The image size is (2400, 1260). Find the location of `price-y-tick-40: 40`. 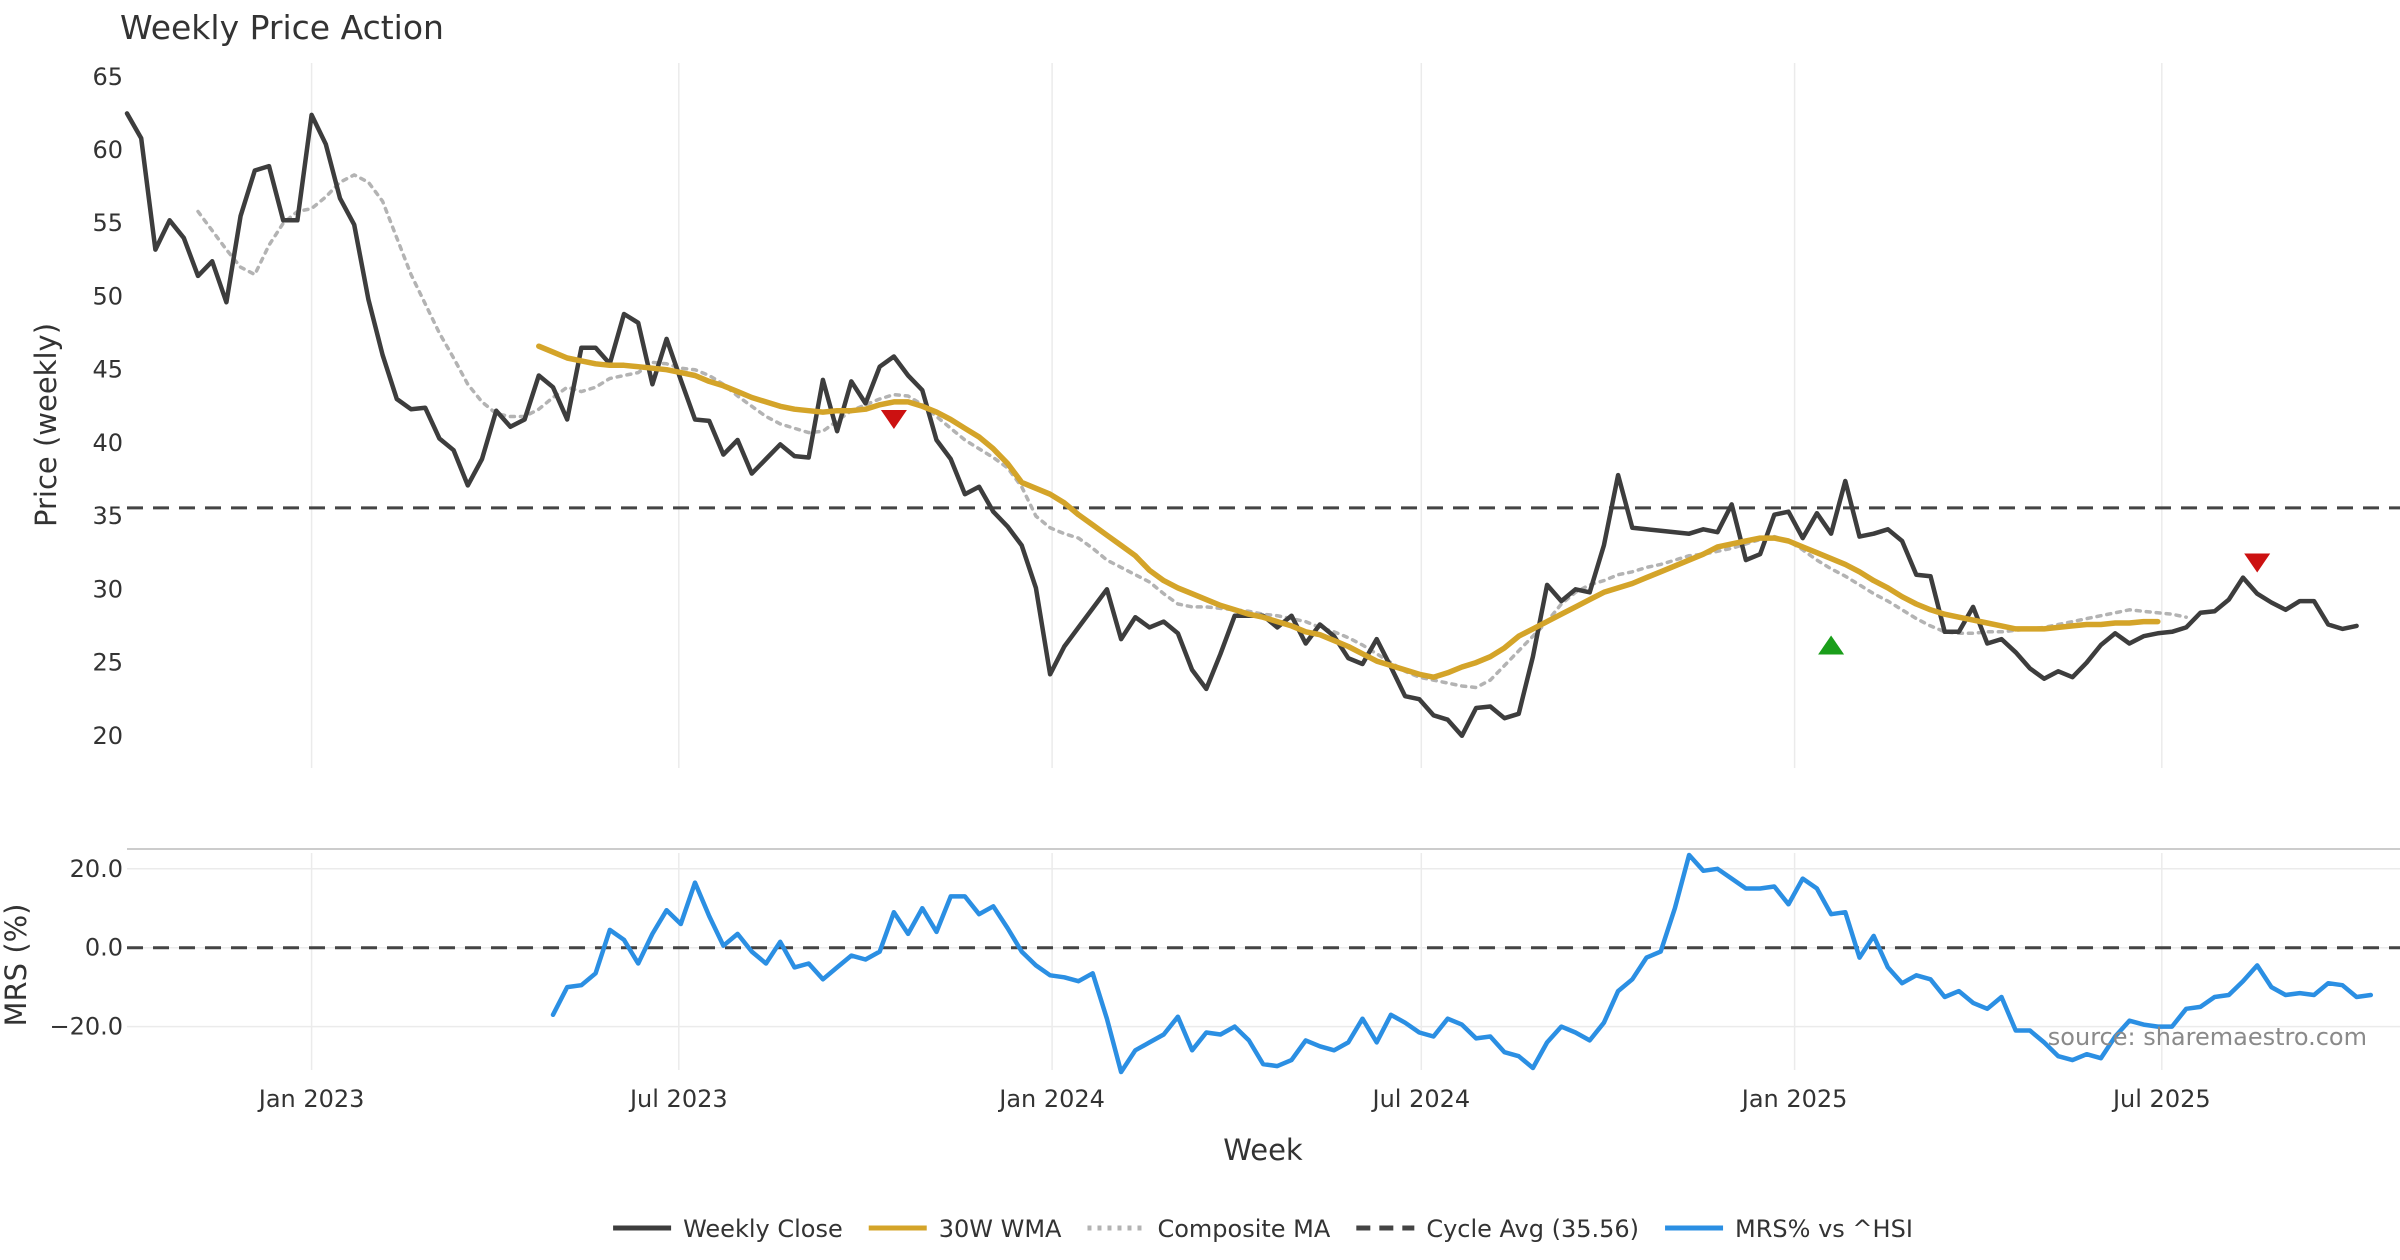

price-y-tick-40: 40 is located at coordinates (107, 443).